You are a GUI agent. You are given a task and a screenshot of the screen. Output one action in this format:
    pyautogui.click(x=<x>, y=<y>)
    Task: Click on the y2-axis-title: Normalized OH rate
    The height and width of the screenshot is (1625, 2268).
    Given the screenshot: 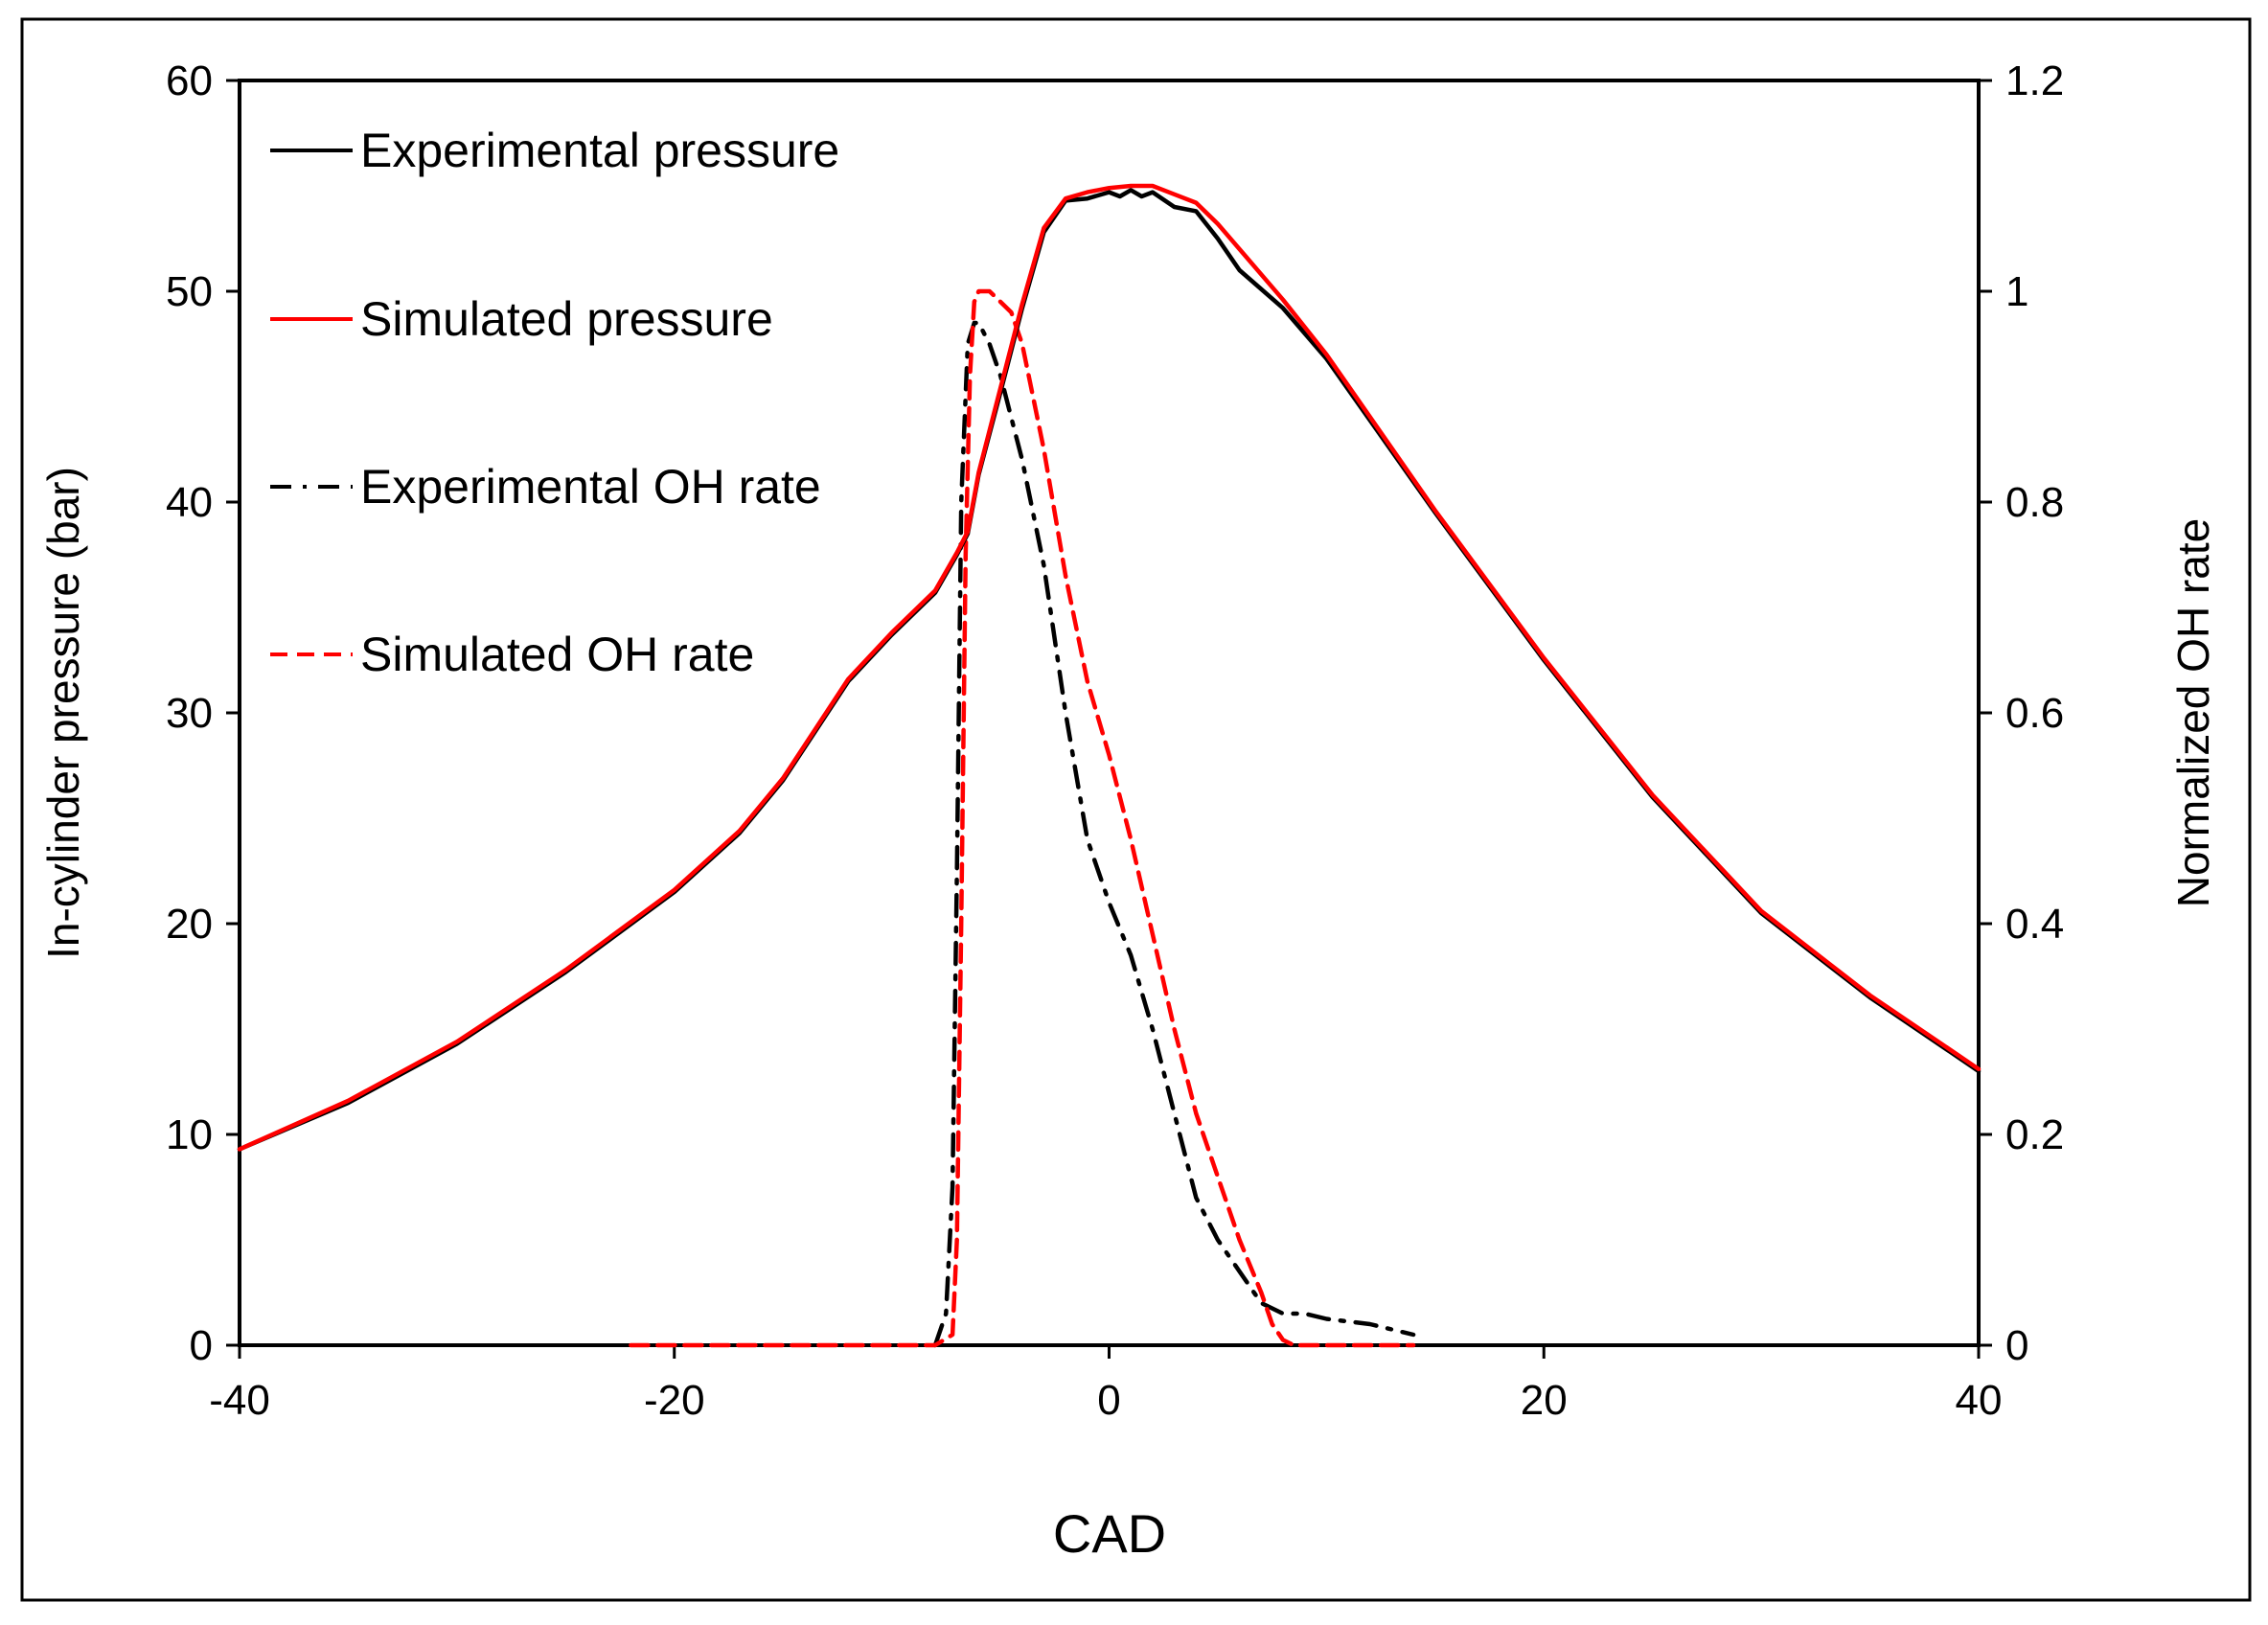 What is the action you would take?
    pyautogui.click(x=2193, y=713)
    